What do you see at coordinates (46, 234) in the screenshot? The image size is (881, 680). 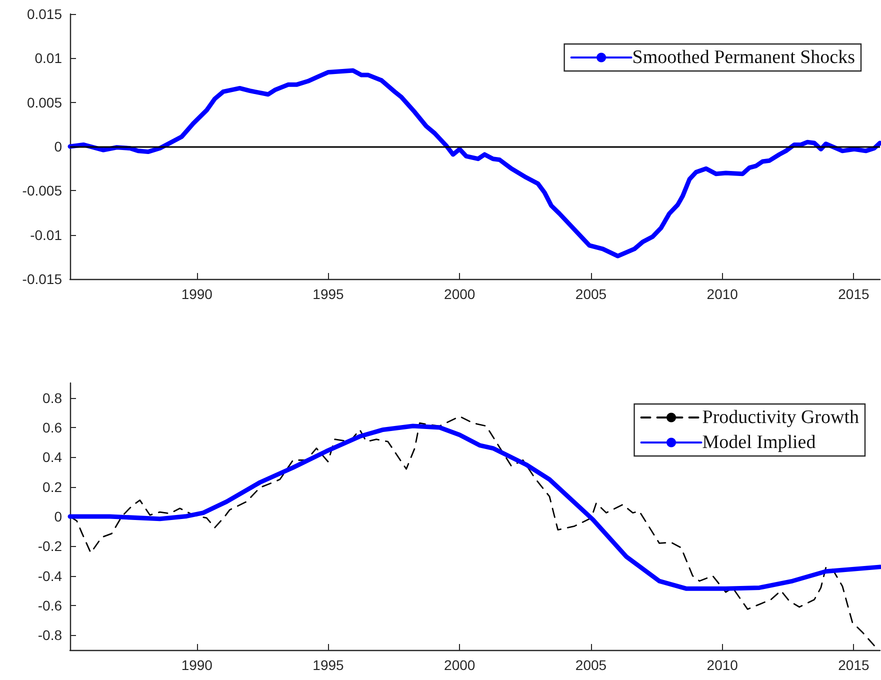 I see `y-tick-label: -0.01` at bounding box center [46, 234].